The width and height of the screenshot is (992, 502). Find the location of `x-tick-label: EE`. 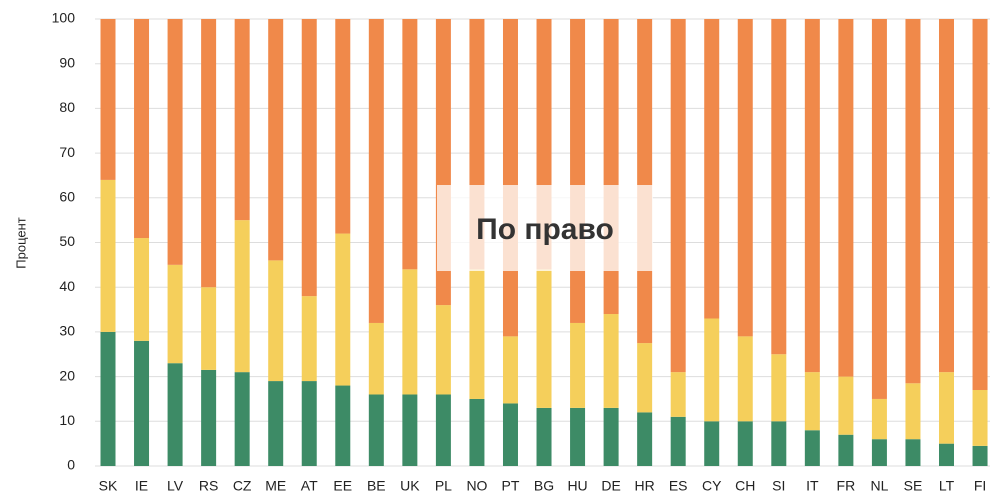

x-tick-label: EE is located at coordinates (342, 486).